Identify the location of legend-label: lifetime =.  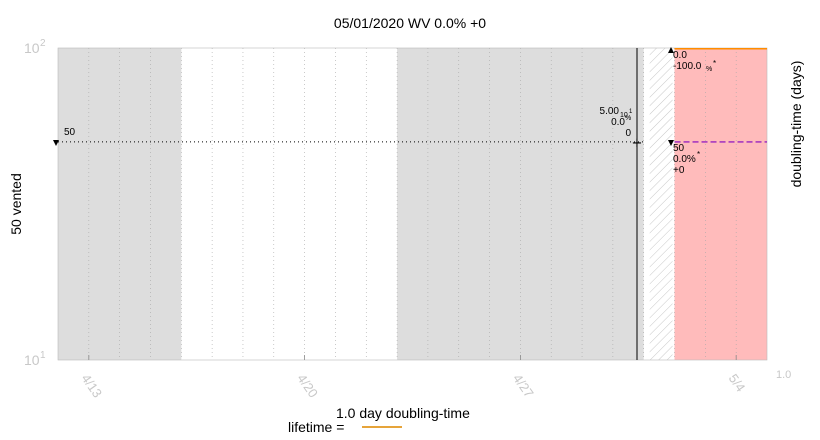
(316, 427).